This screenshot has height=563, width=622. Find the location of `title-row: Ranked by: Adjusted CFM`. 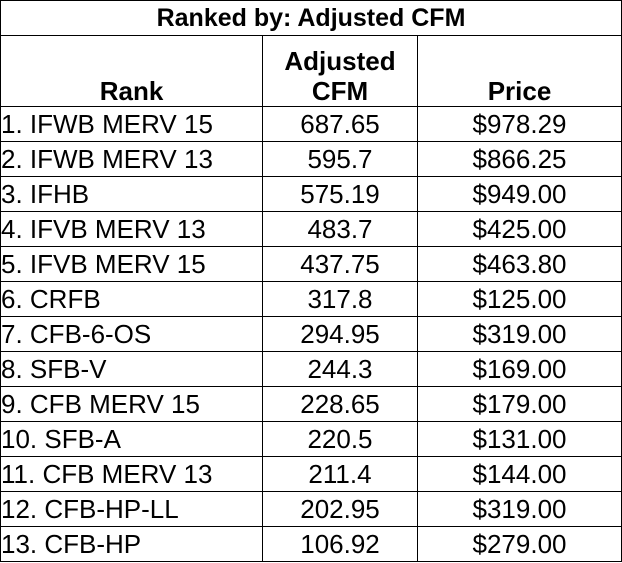

title-row: Ranked by: Adjusted CFM is located at coordinates (311, 18).